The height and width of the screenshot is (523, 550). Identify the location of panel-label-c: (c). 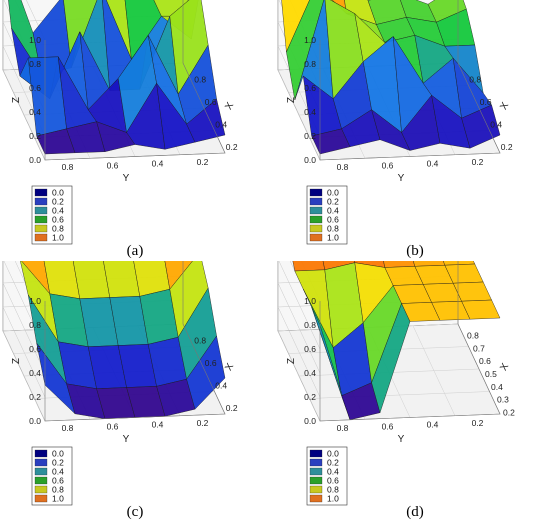
(135, 512).